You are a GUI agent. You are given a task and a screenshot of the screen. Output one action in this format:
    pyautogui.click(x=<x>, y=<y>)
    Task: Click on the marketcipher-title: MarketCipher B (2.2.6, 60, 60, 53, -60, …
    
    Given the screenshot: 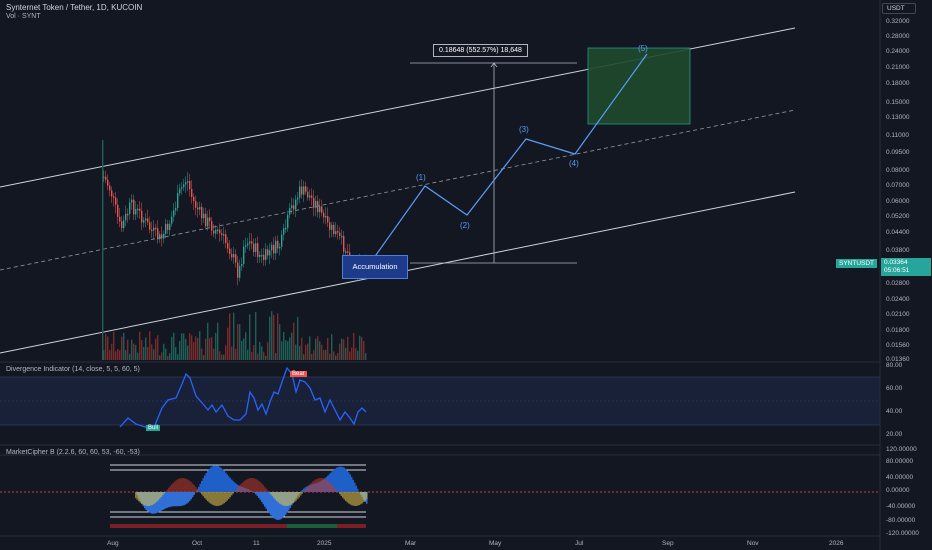 What is the action you would take?
    pyautogui.click(x=73, y=452)
    